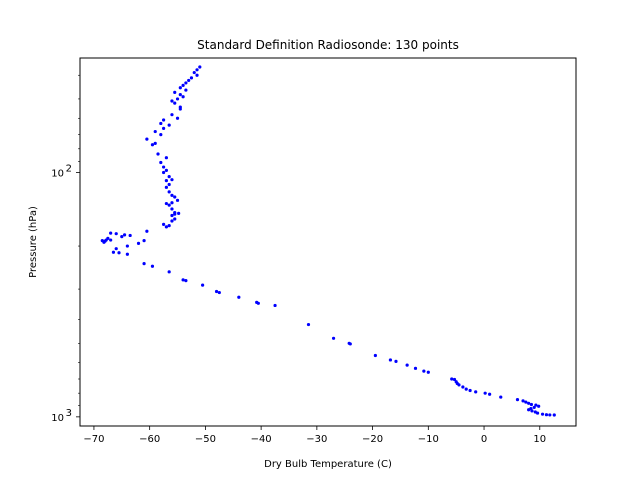  What do you see at coordinates (484, 439) in the screenshot?
I see `x-tick-label: 0` at bounding box center [484, 439].